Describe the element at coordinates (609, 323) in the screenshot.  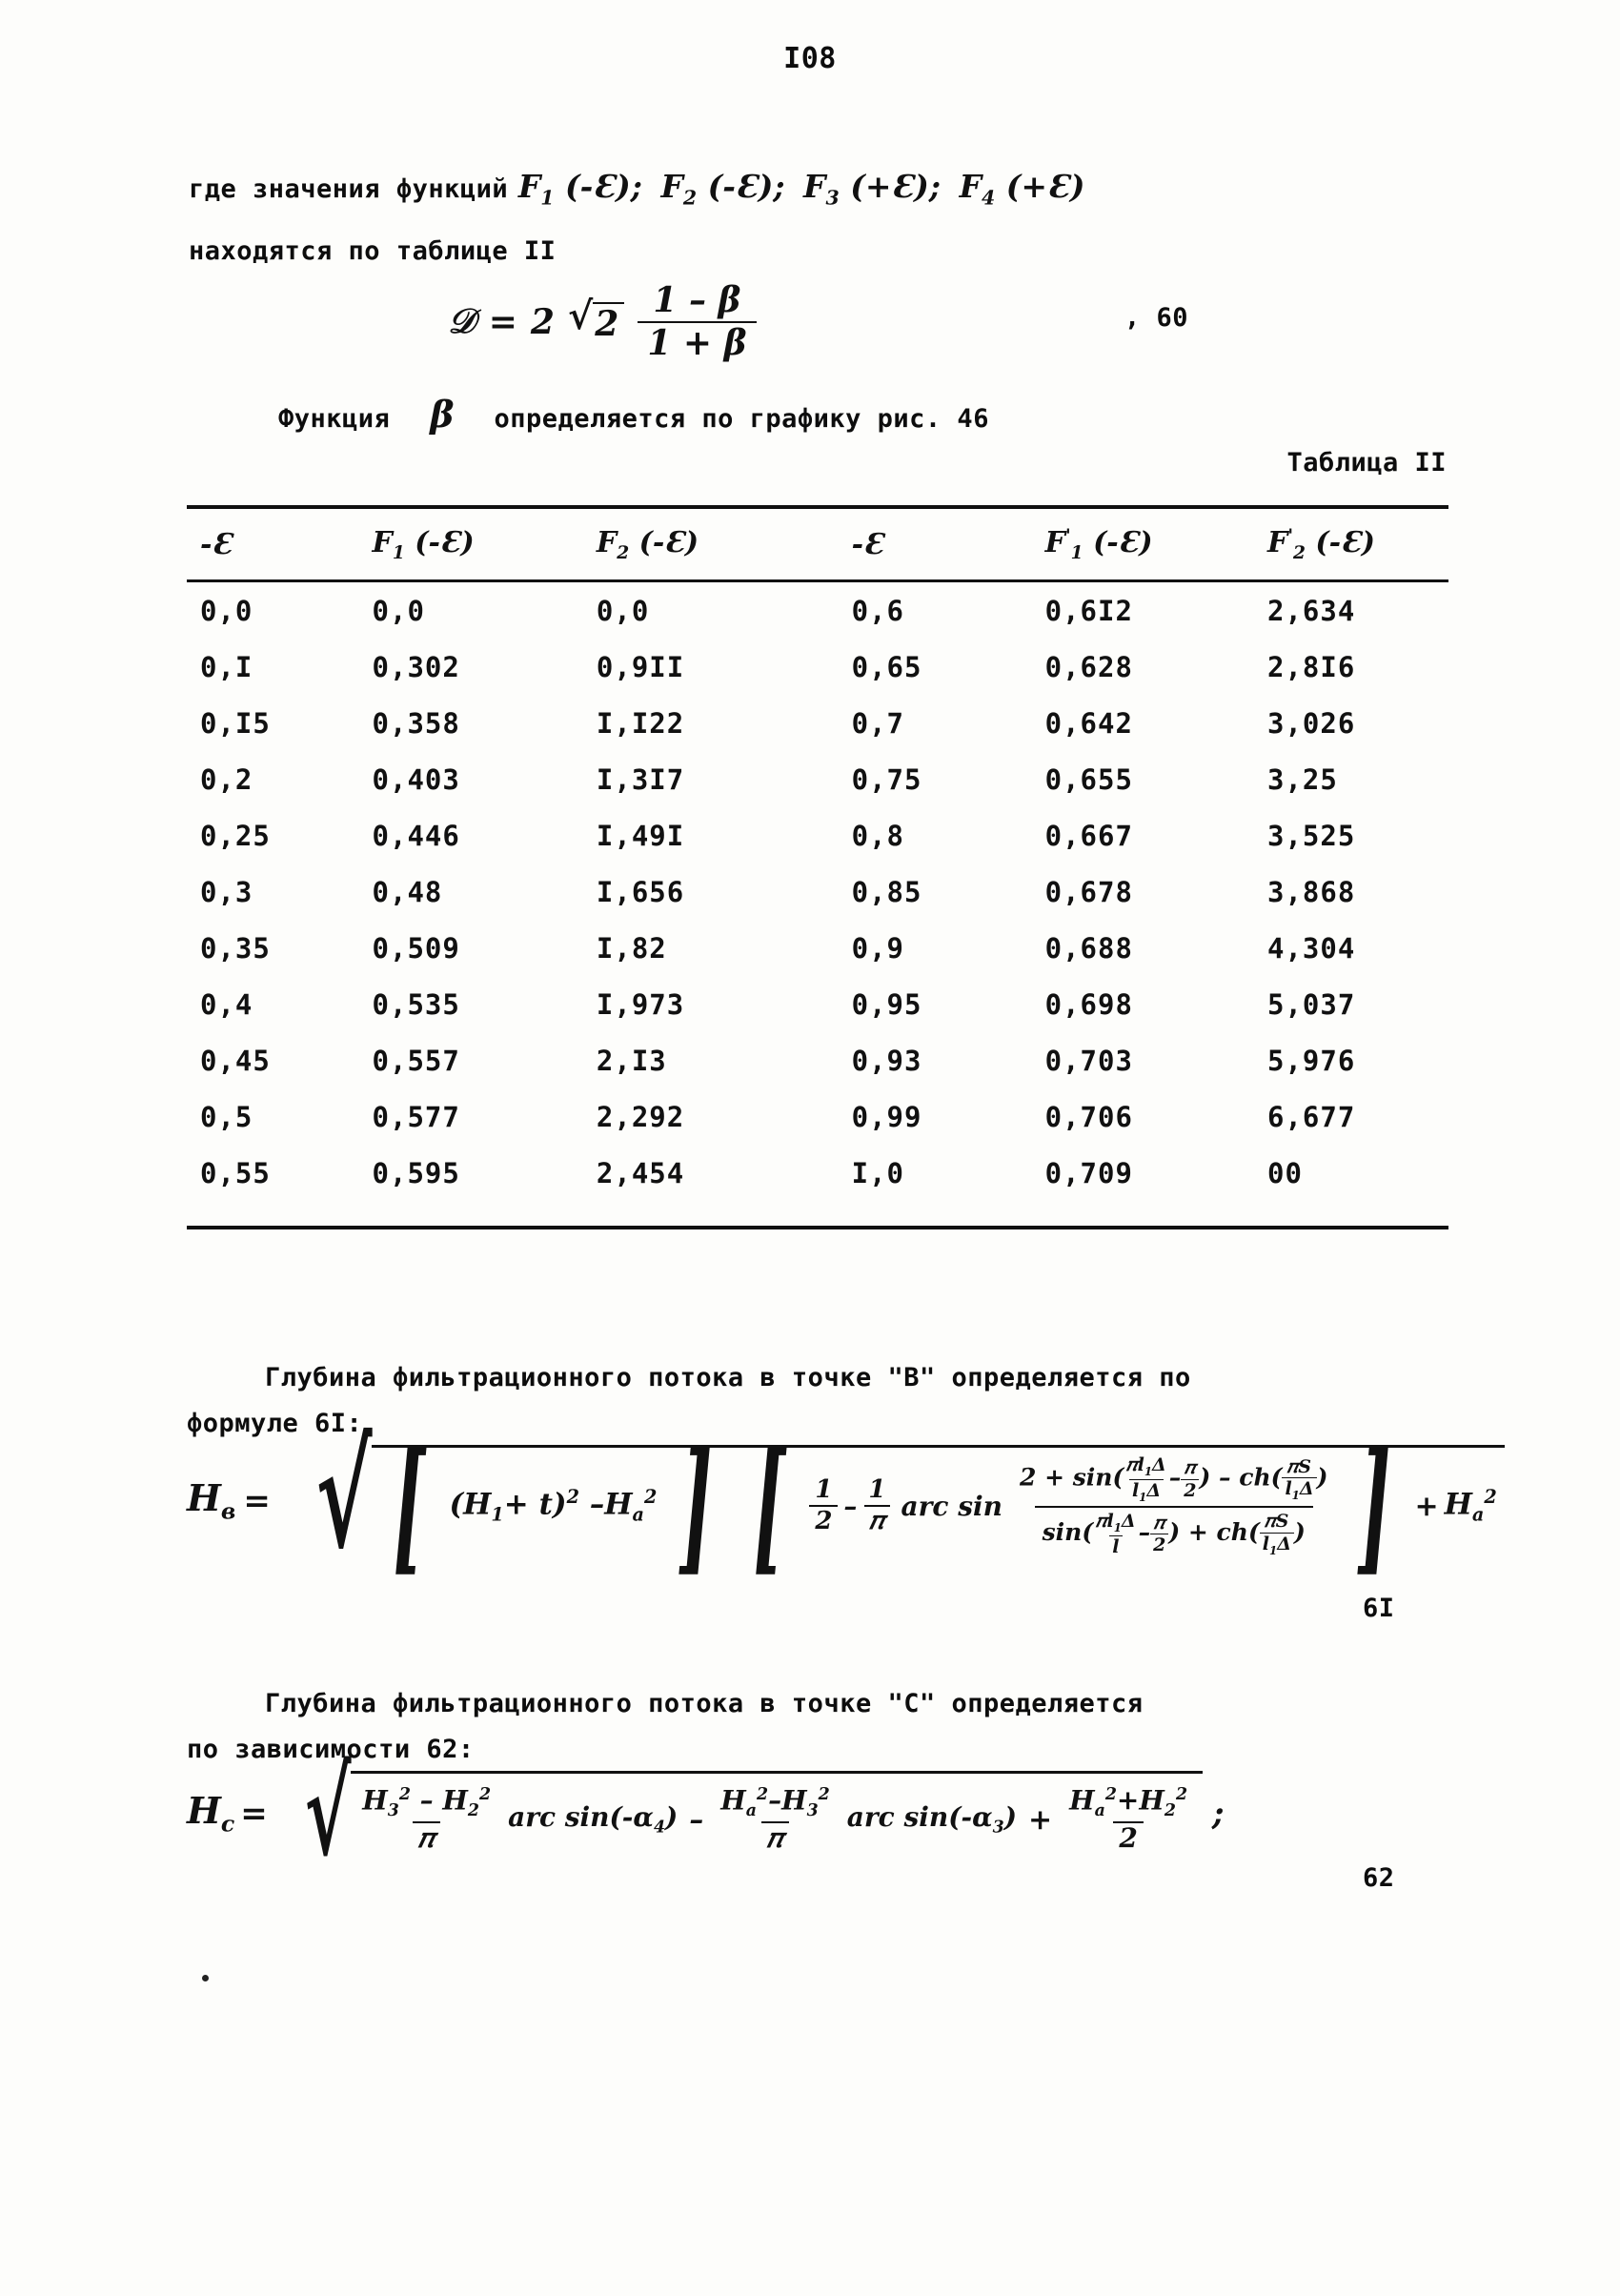
I see `formula-60-radicand: 2` at that location.